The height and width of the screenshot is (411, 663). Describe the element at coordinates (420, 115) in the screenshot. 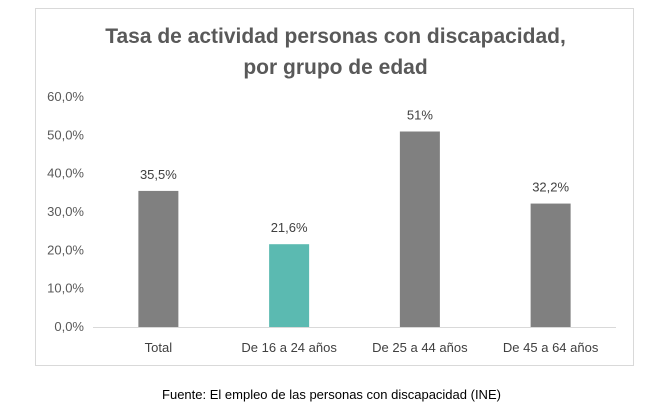

I see `data-label: 51%` at that location.